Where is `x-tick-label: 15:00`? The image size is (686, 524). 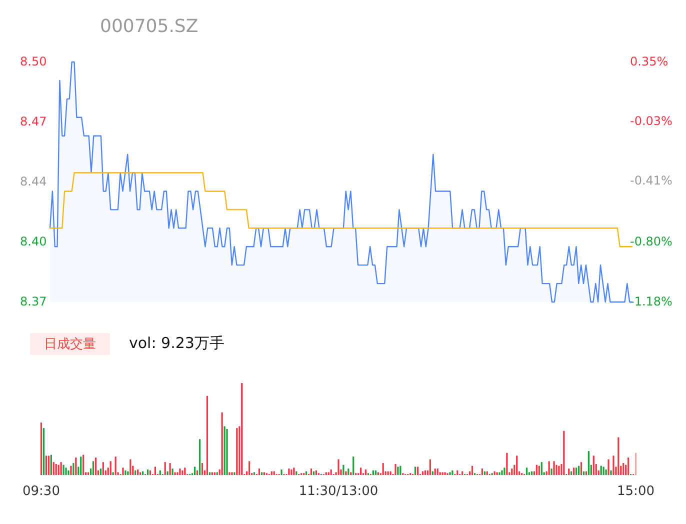
x-tick-label: 15:00 is located at coordinates (635, 491).